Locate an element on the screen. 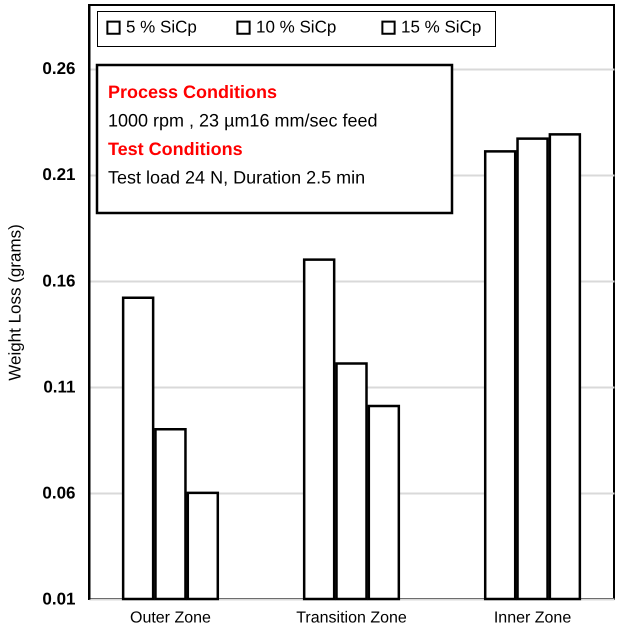 Image resolution: width=619 pixels, height=630 pixels. x-tick-label: Inner Zone is located at coordinates (533, 618).